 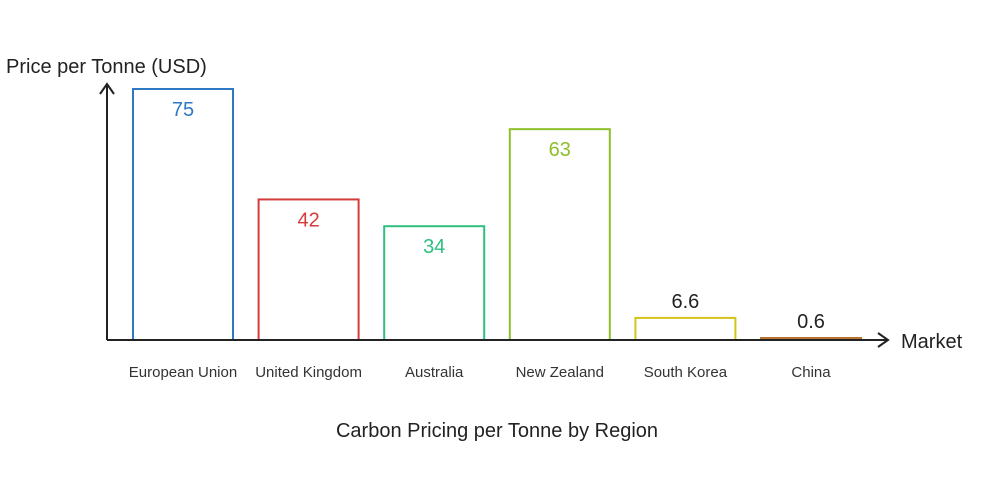 I want to click on data-label: 75, so click(x=183, y=110).